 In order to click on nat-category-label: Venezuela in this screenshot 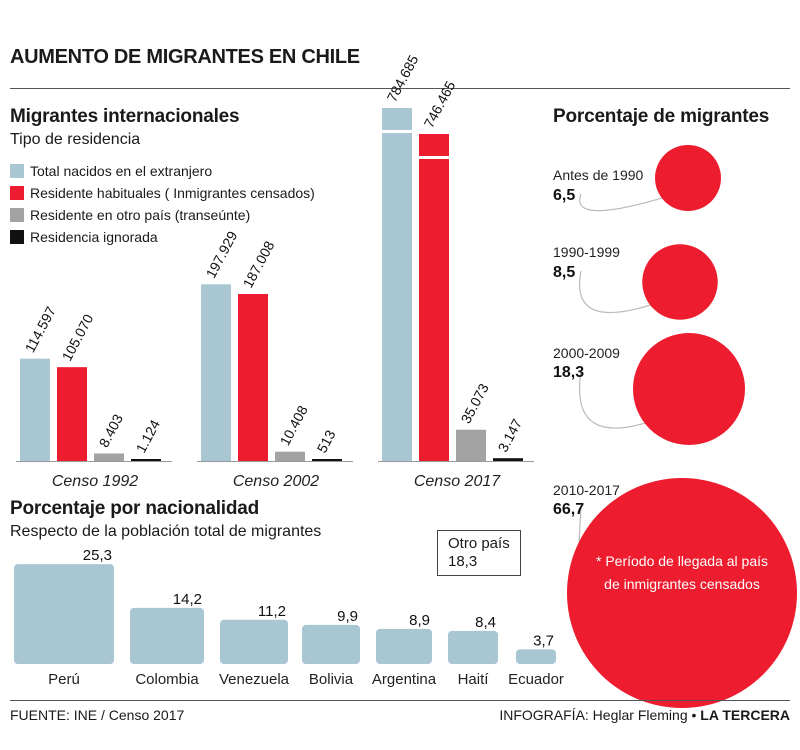, I will do `click(254, 679)`.